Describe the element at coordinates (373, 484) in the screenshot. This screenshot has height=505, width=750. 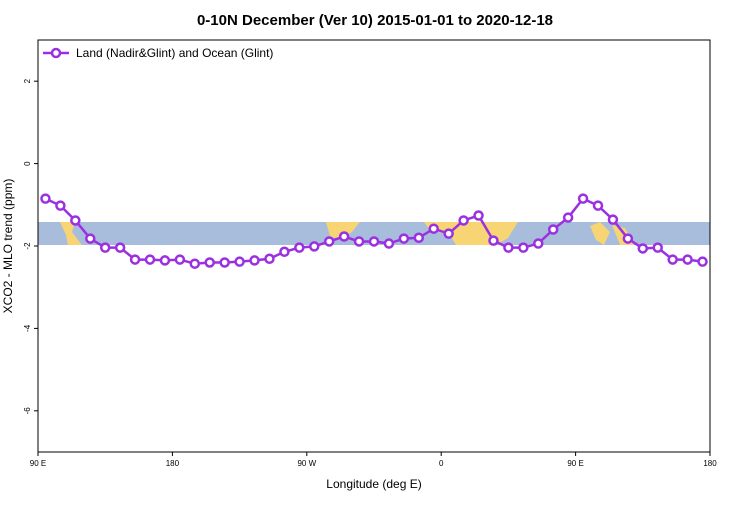
I see `x-axis-label: Longitude (deg E)` at that location.